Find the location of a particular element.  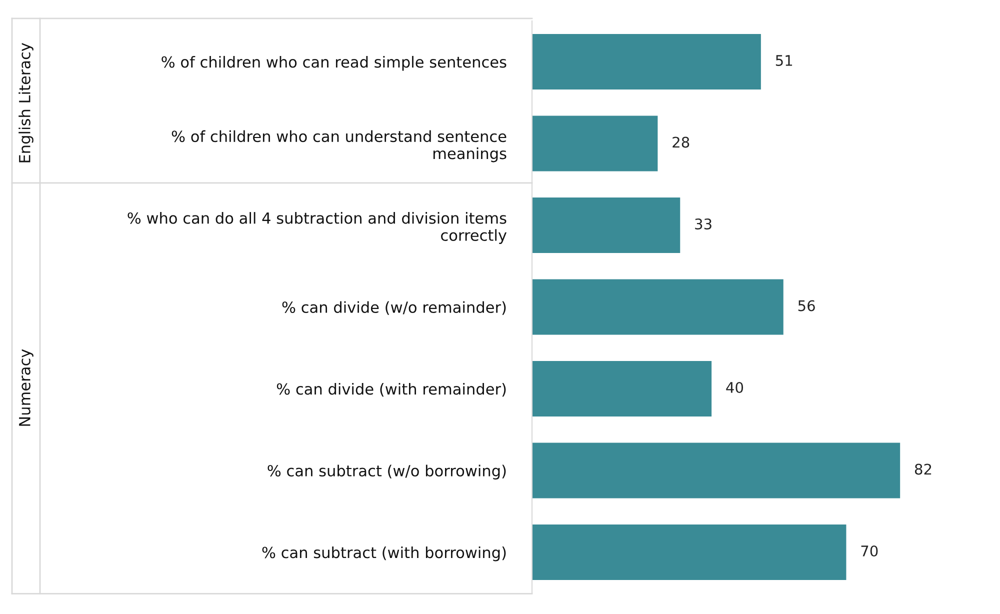

data-label: 51 is located at coordinates (784, 60).